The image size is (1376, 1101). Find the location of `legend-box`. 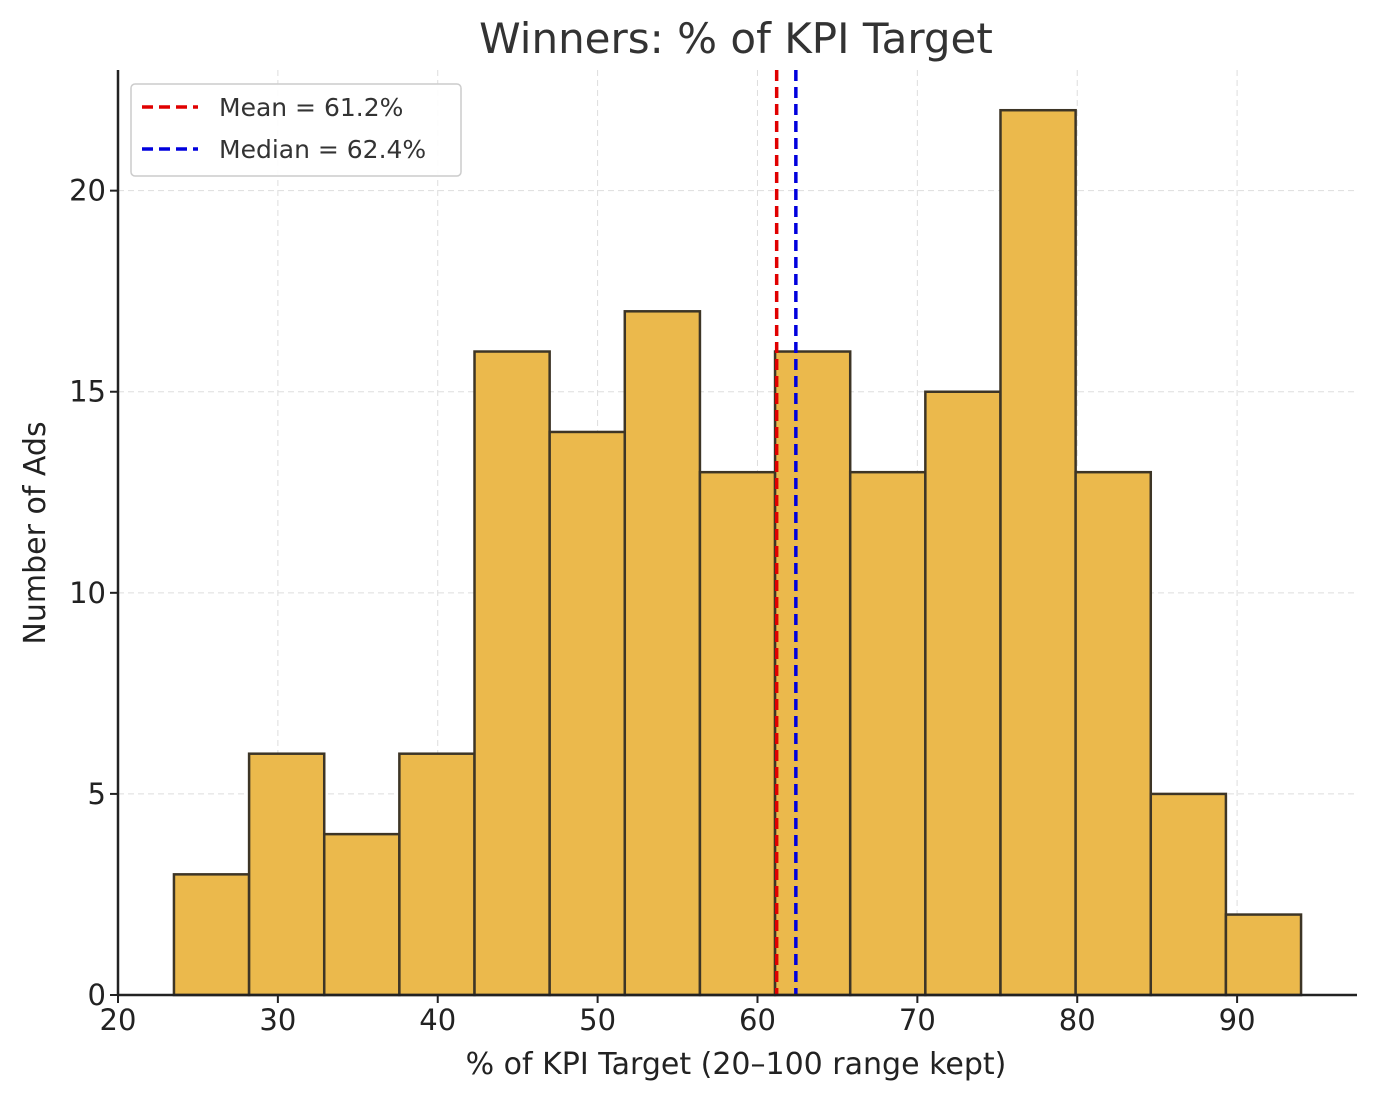

legend-box is located at coordinates (296, 130).